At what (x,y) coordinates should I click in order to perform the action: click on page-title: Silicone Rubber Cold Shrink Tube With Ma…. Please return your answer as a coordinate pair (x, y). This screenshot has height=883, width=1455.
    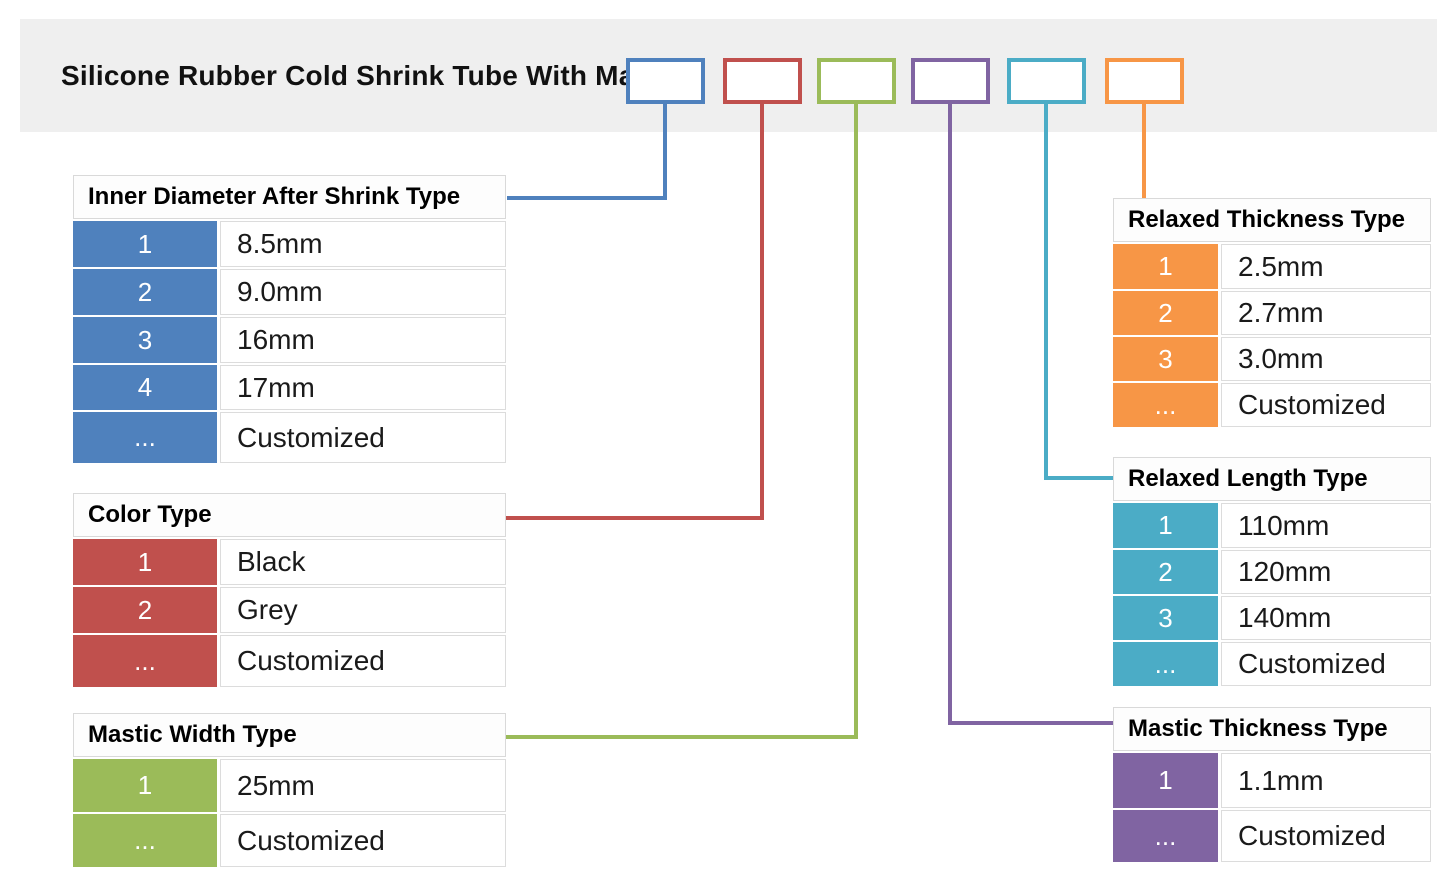
    Looking at the image, I should click on (377, 75).